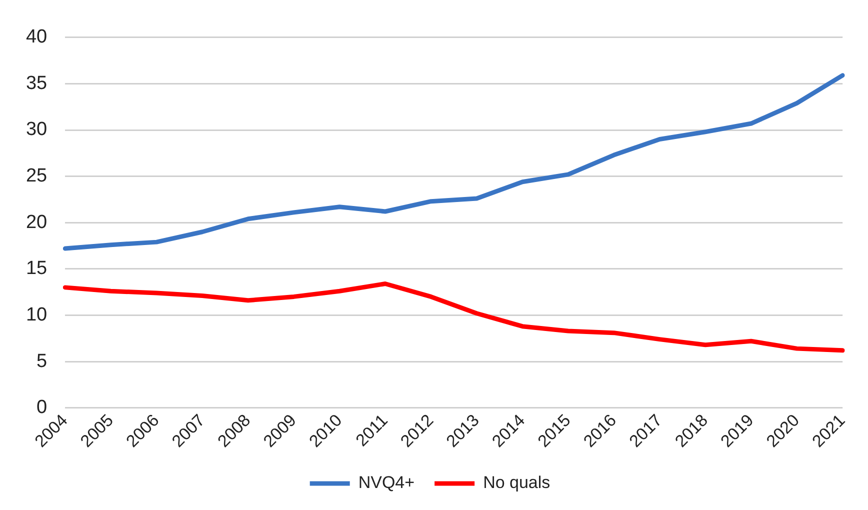 The height and width of the screenshot is (510, 868). Describe the element at coordinates (37, 129) in the screenshot. I see `y-tick-label: 30` at that location.